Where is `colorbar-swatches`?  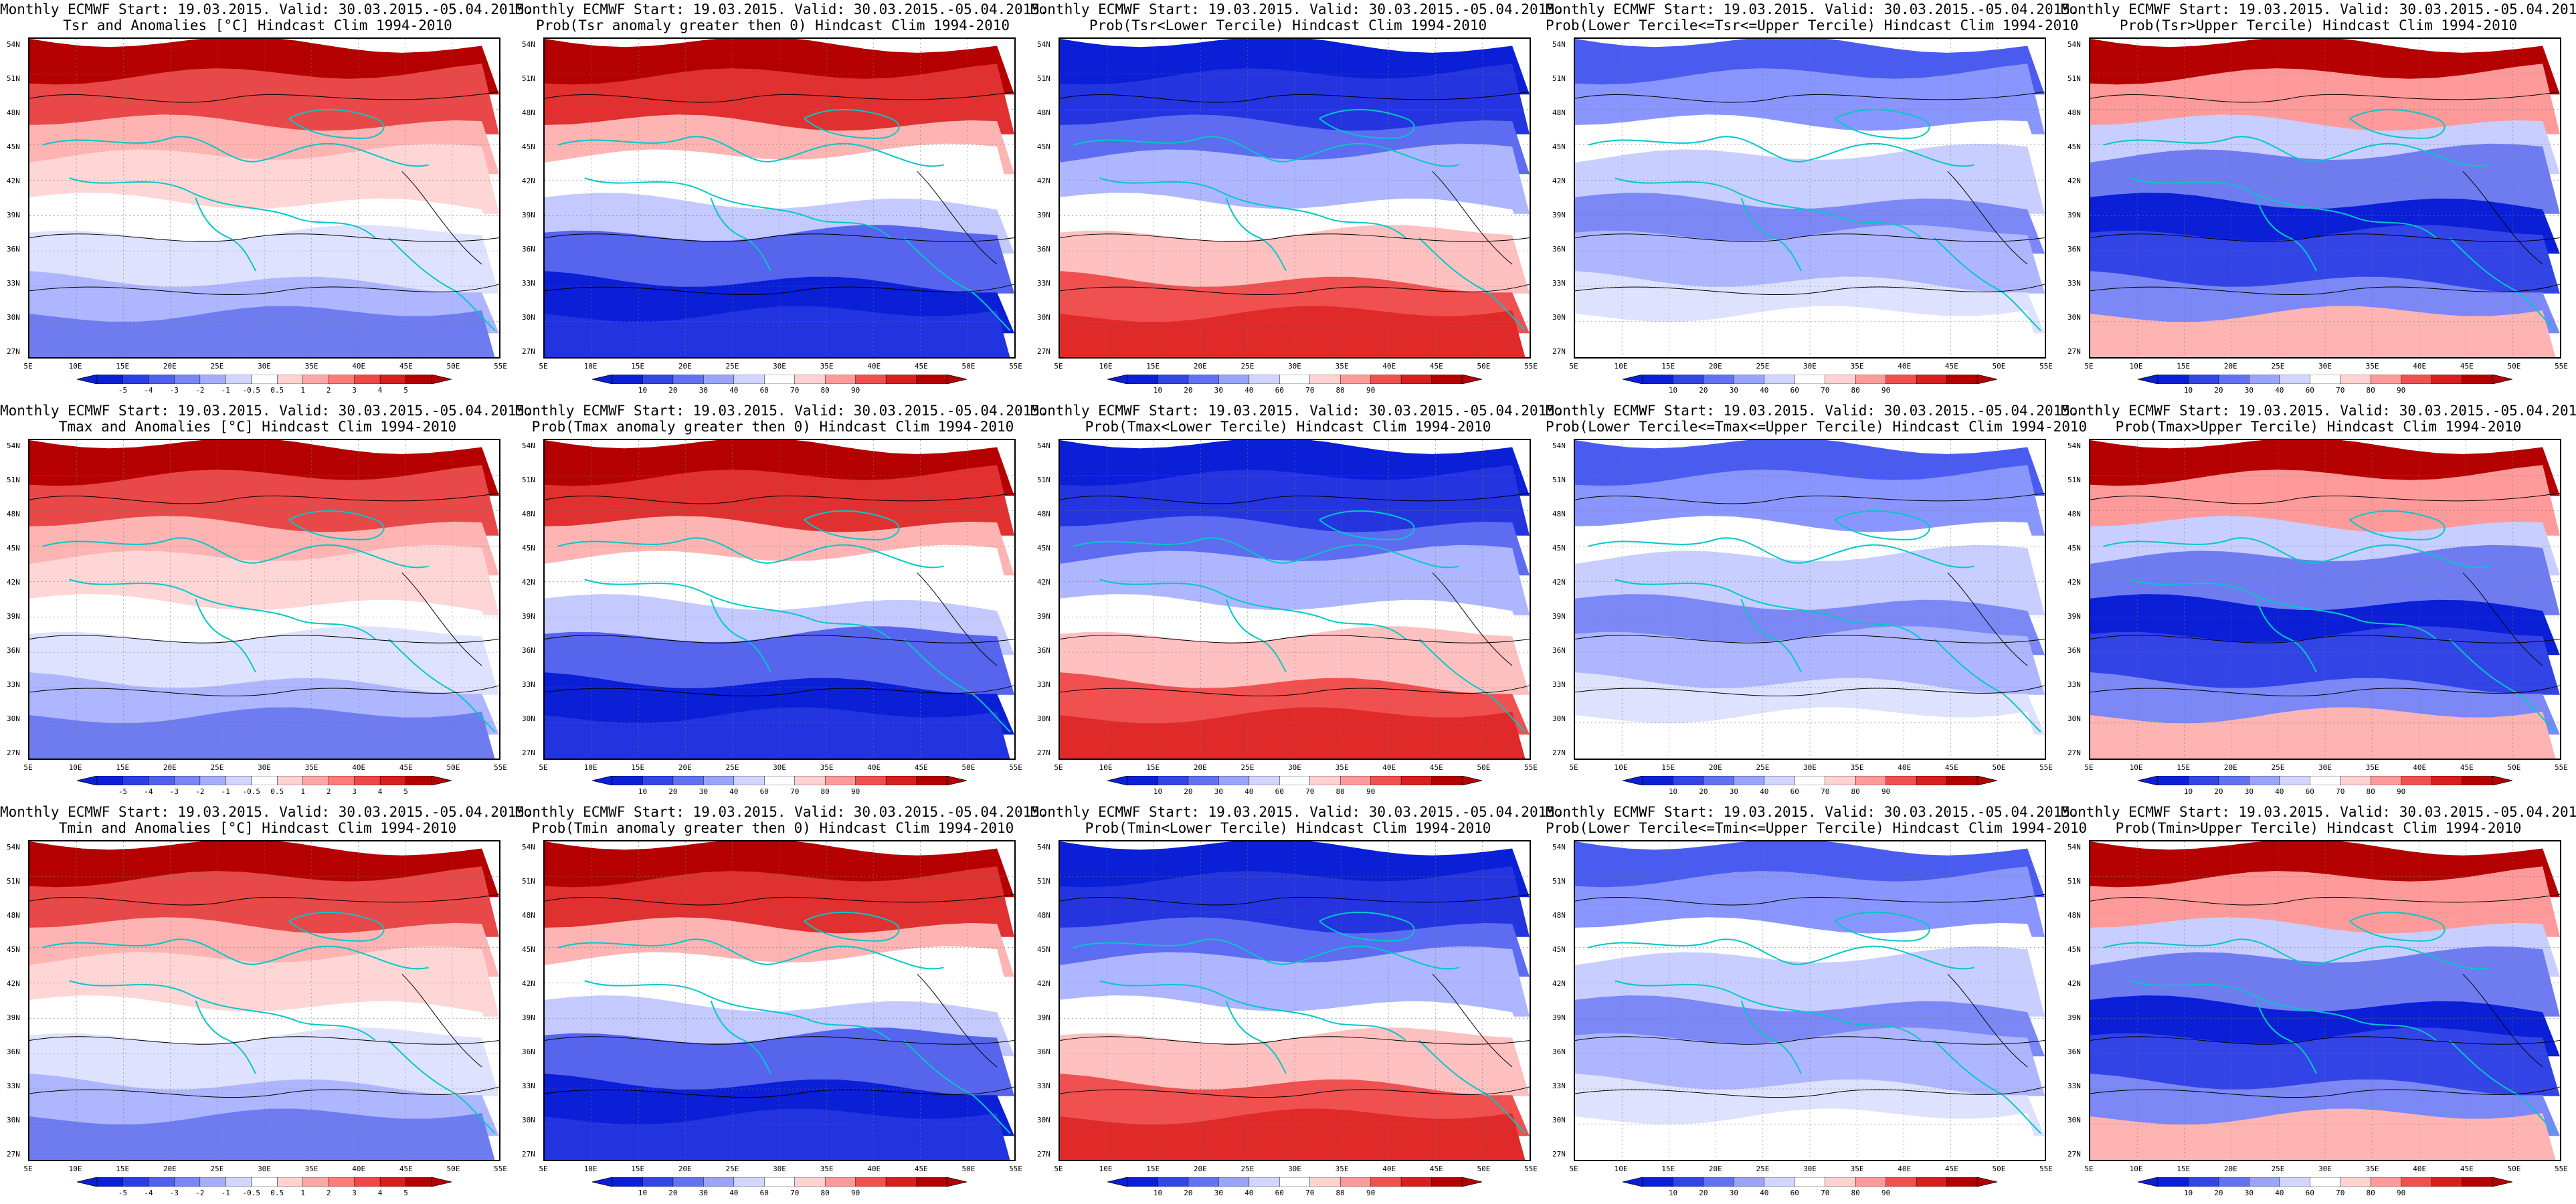 colorbar-swatches is located at coordinates (2325, 1182).